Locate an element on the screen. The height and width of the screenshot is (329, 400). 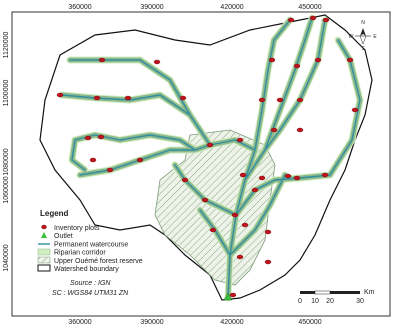
y-tick-label: 1060000 is located at coordinates (6, 189).